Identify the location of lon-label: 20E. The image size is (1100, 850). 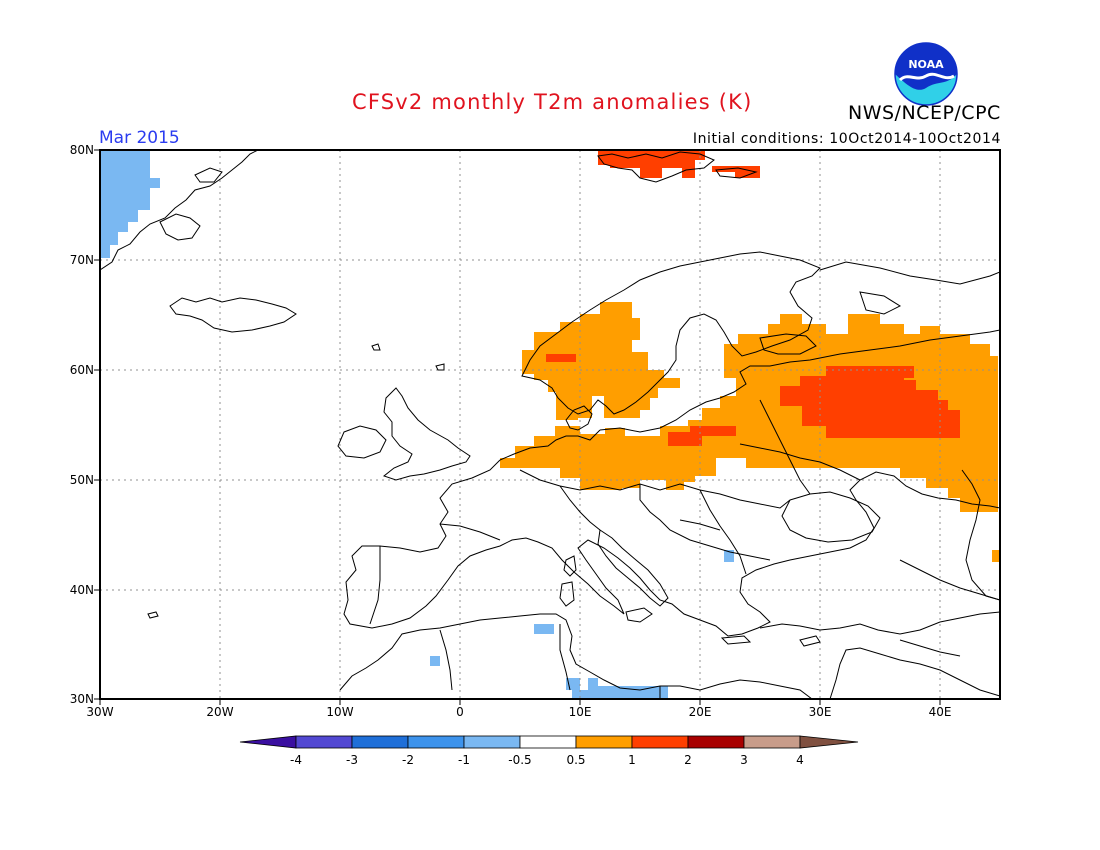
(700, 712).